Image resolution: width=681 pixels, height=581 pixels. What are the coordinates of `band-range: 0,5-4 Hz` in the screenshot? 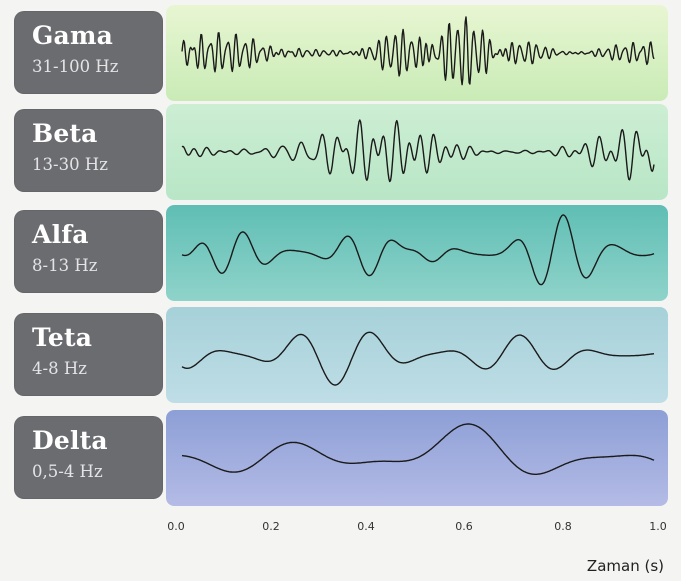 It's located at (67, 471).